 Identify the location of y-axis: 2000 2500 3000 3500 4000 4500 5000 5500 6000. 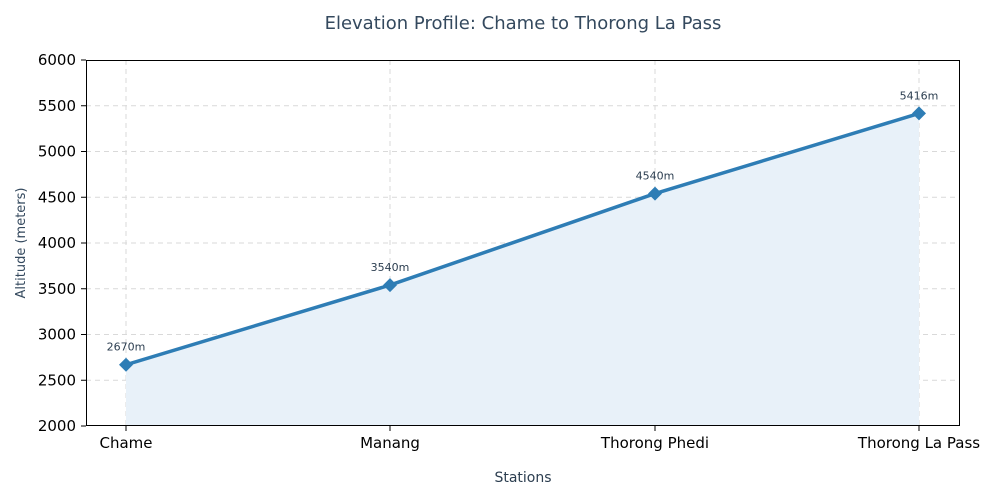
(62, 243).